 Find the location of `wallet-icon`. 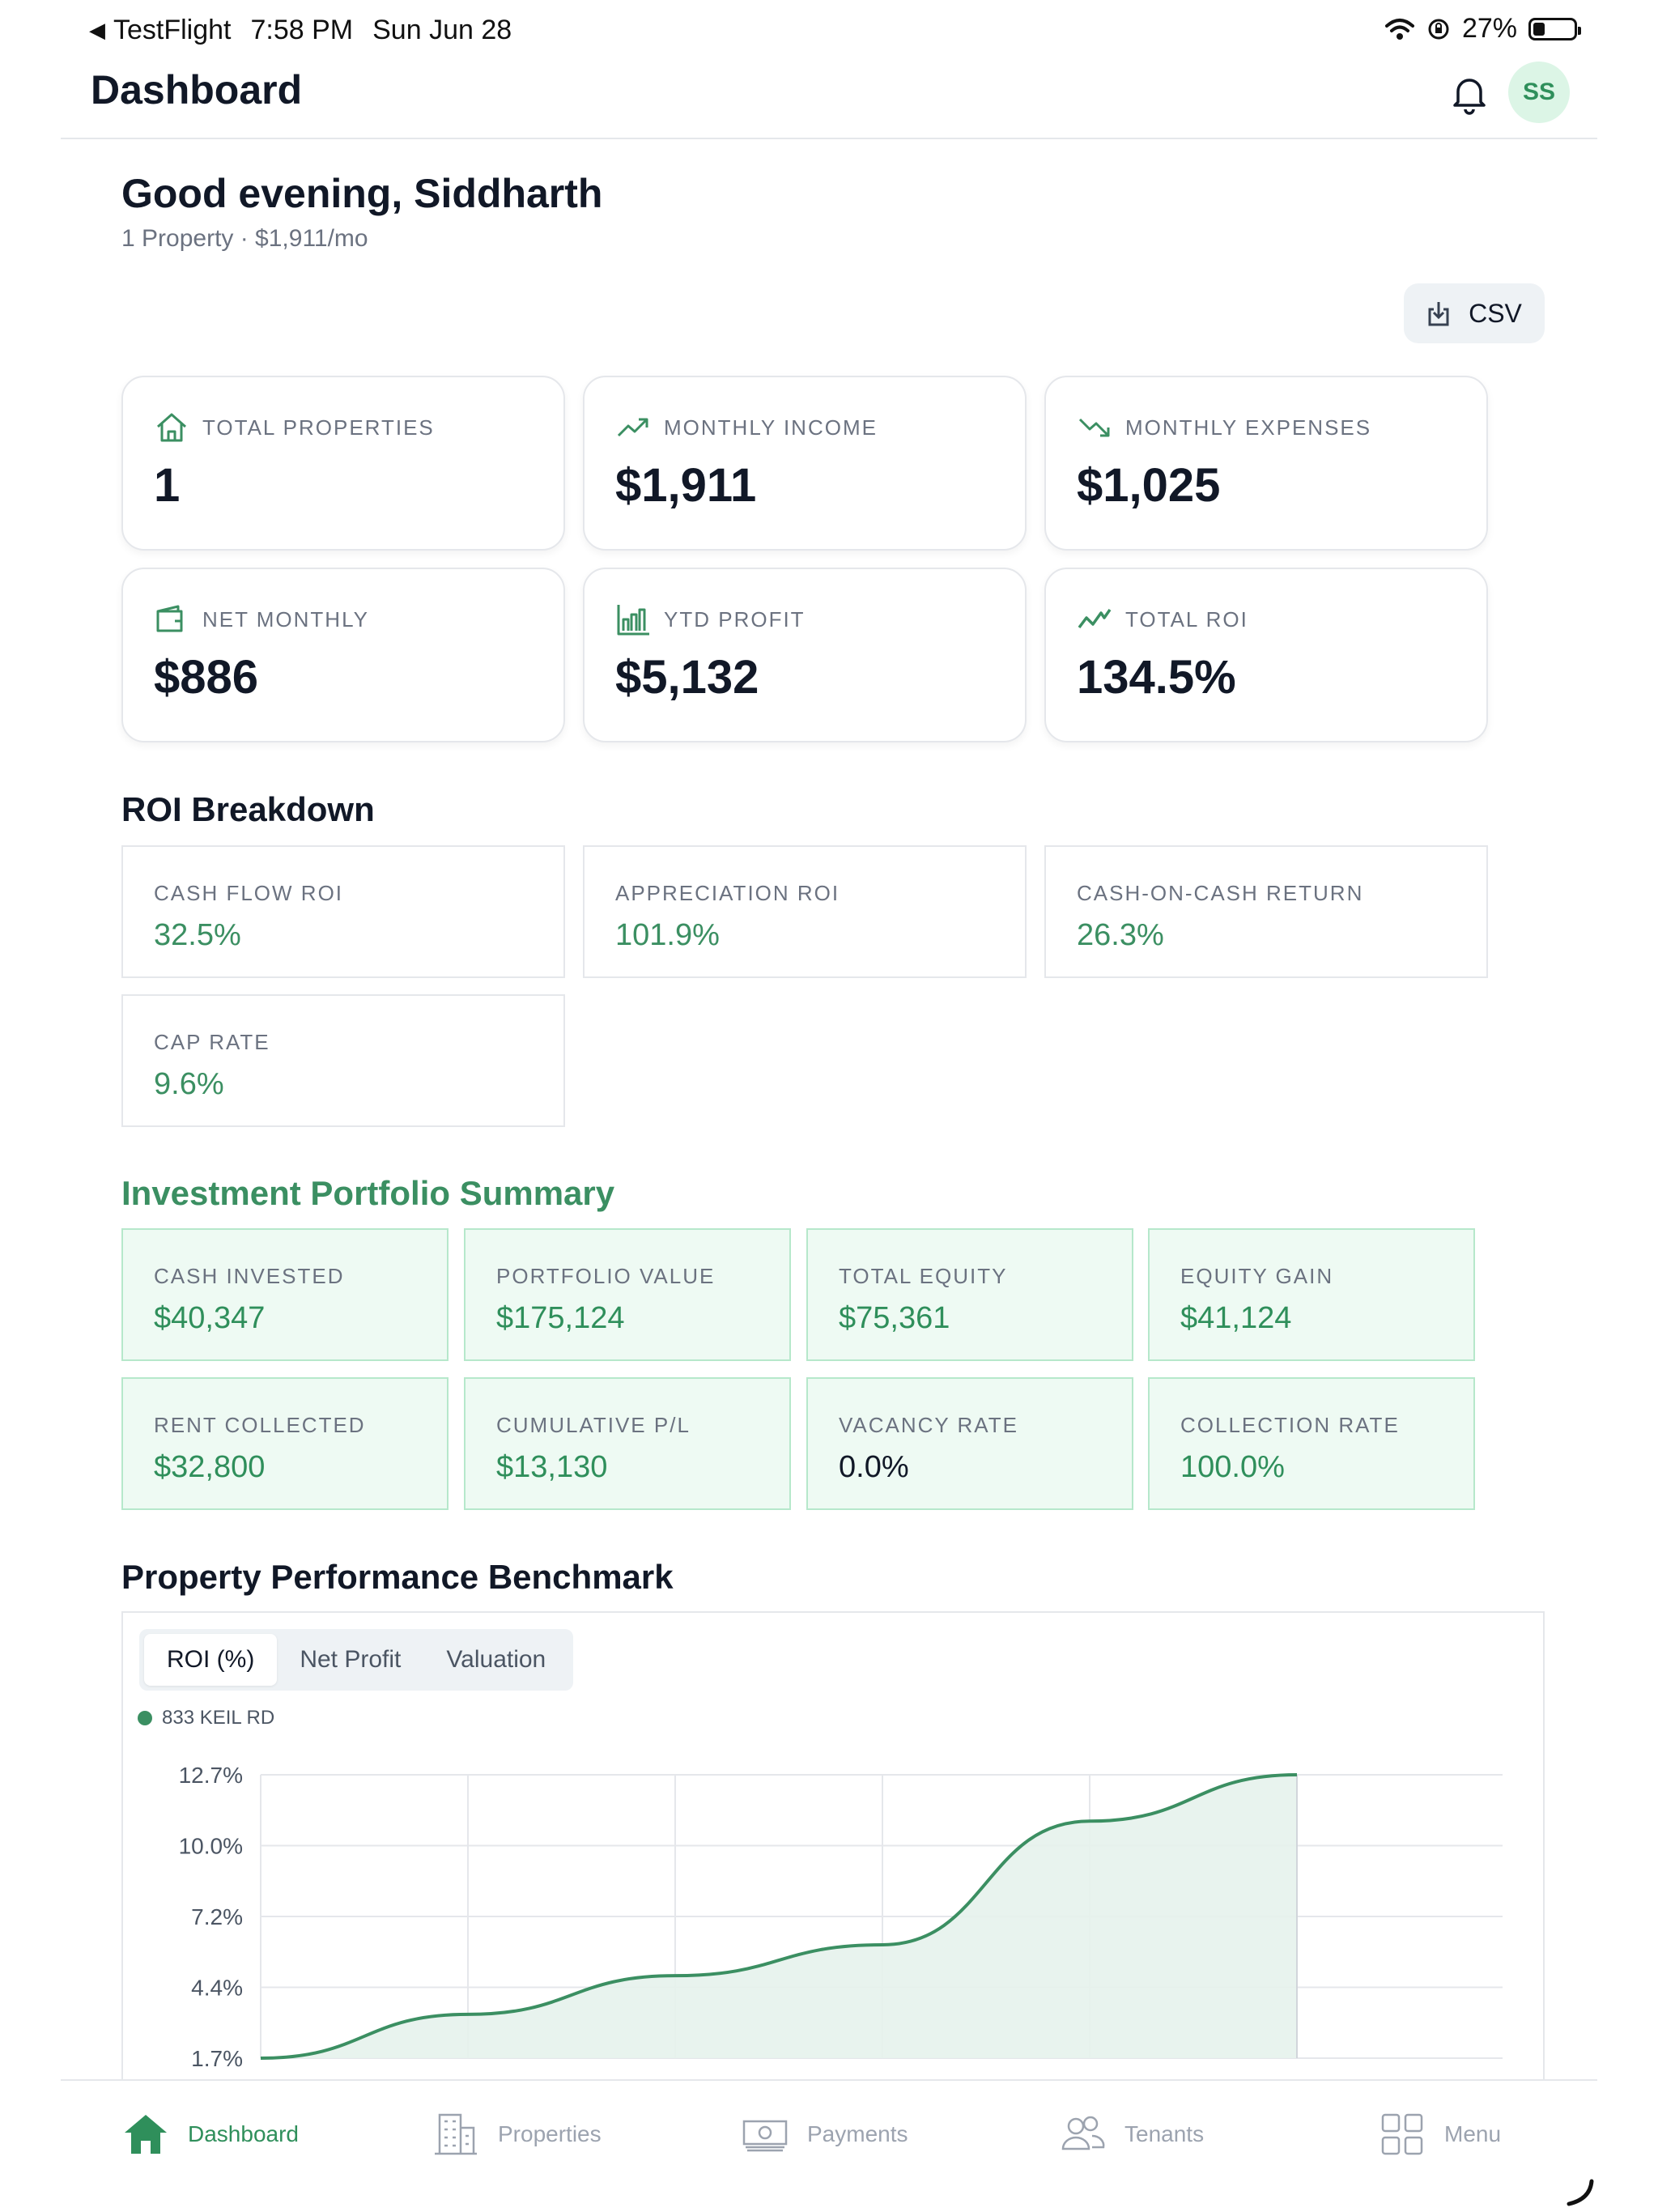

wallet-icon is located at coordinates (169, 619).